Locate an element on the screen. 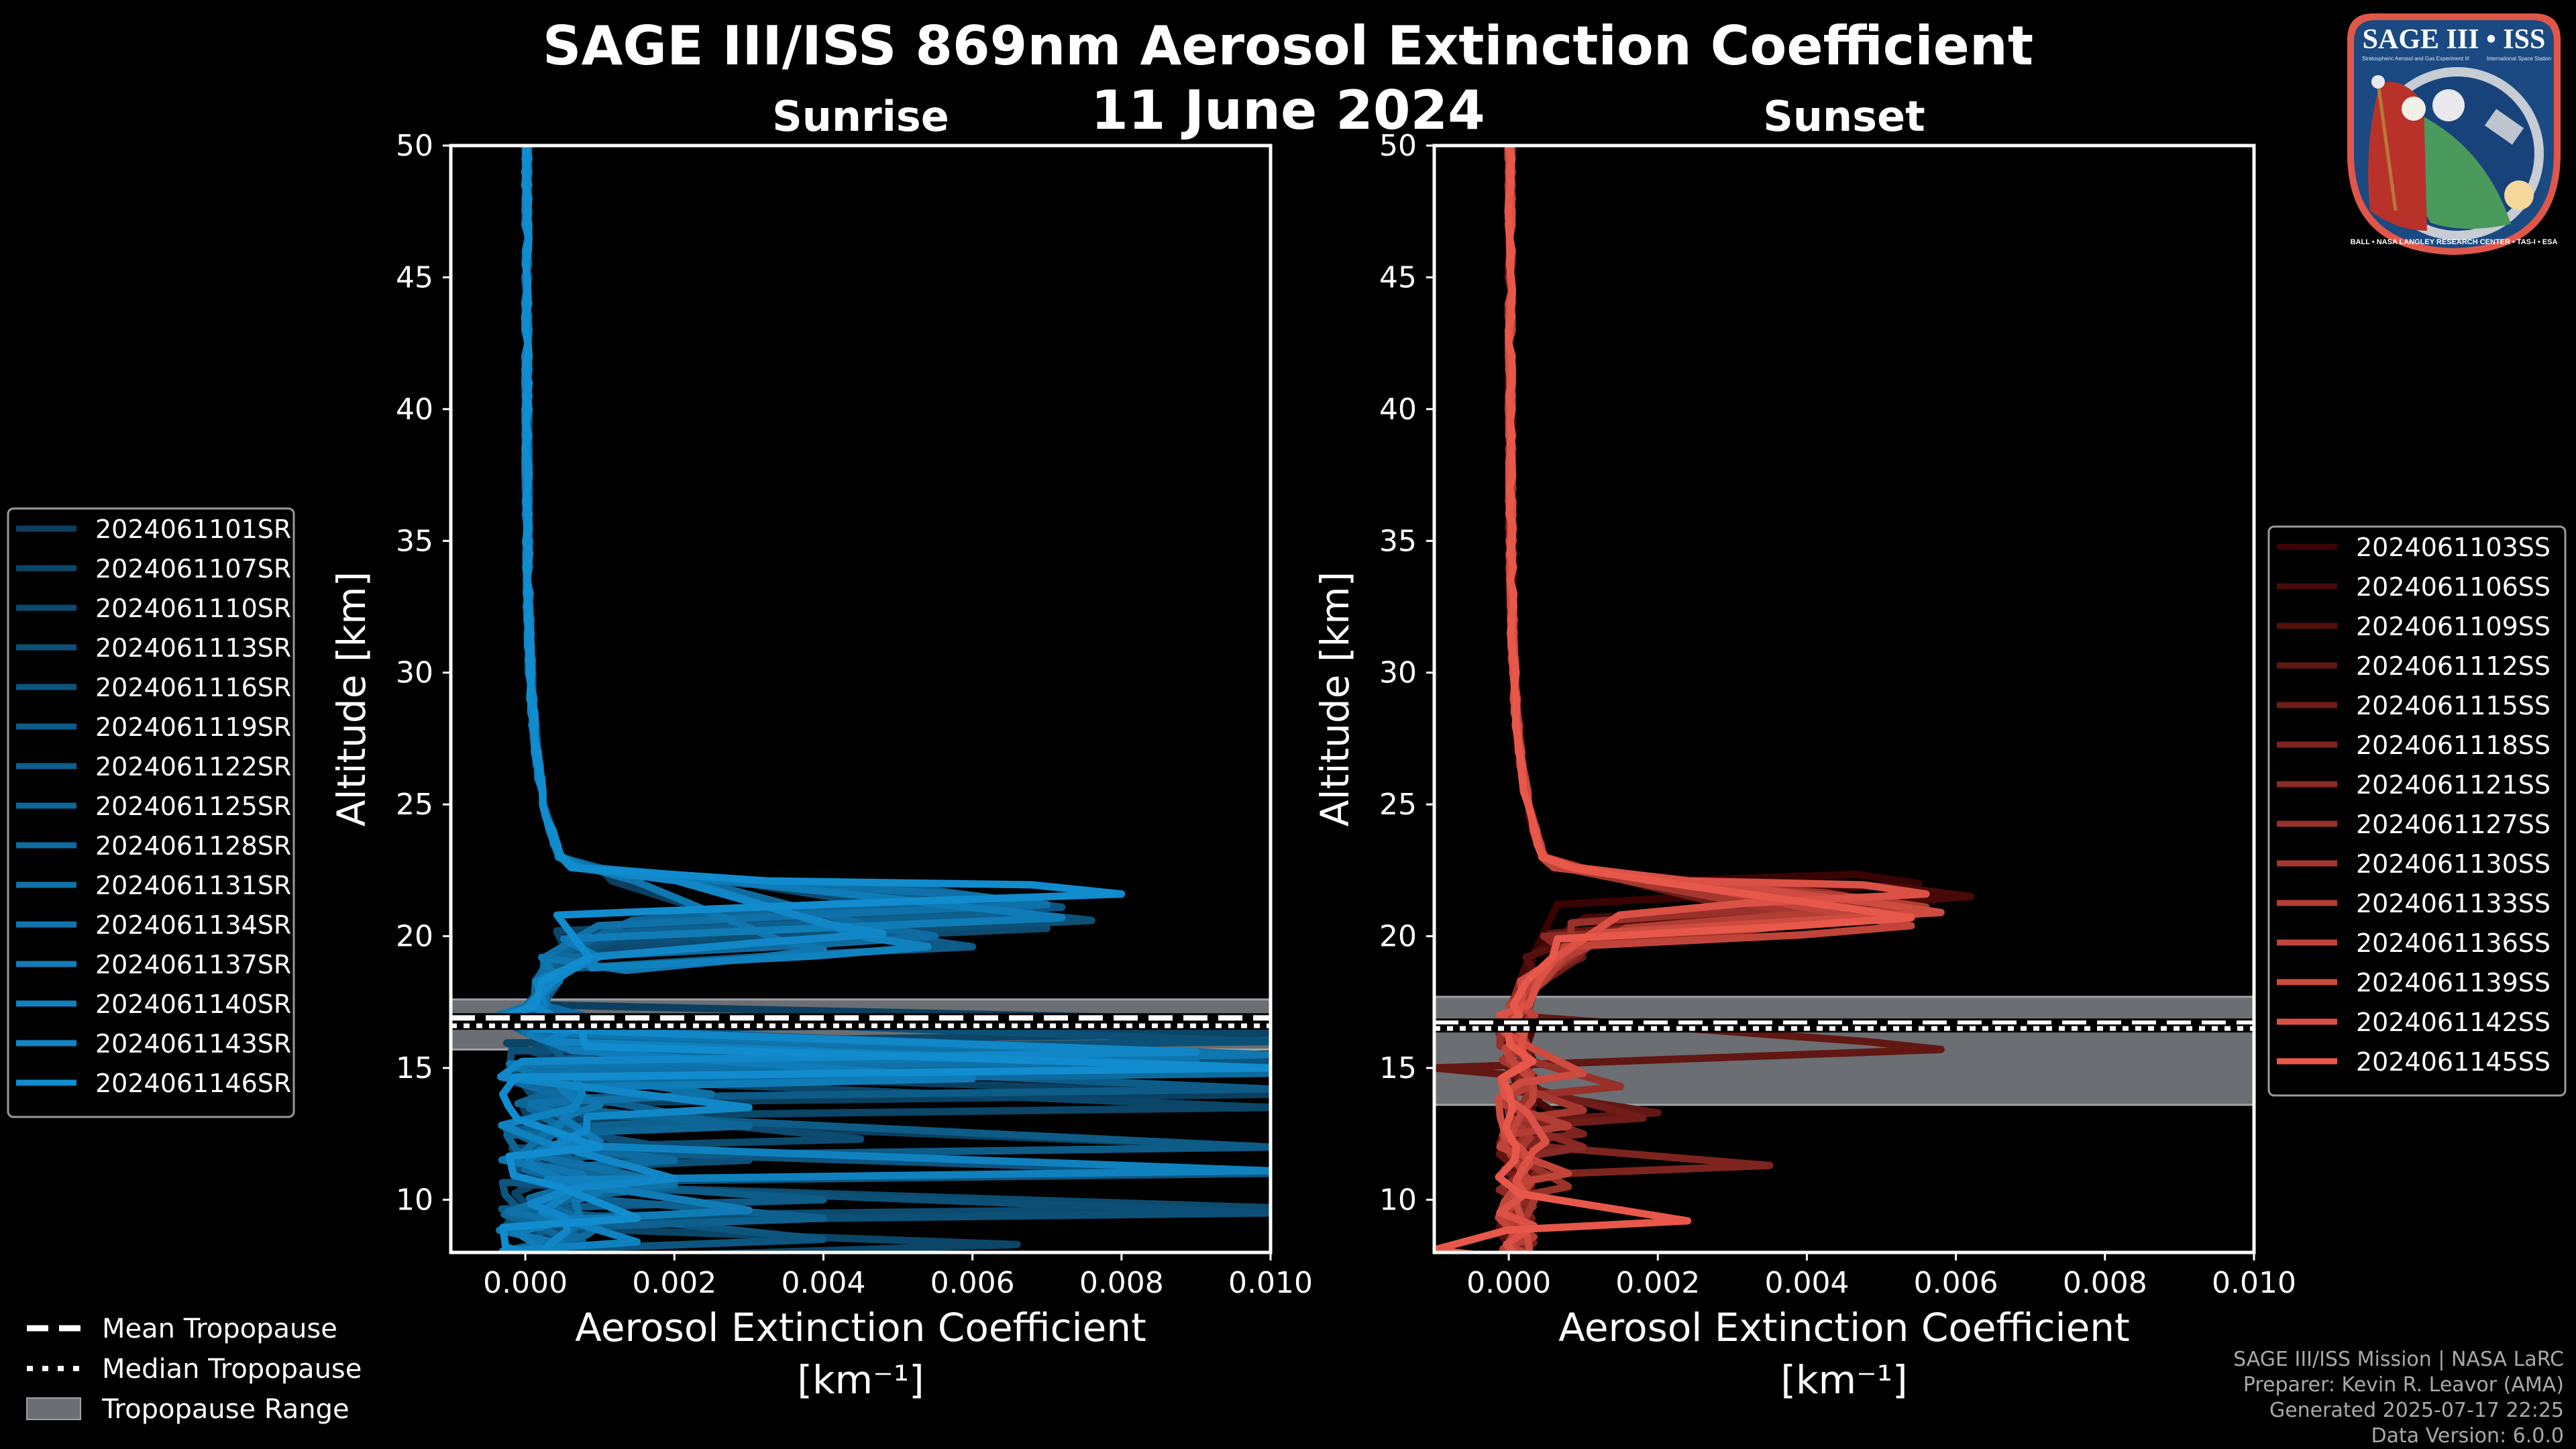 This screenshot has height=1449, width=2576. footer-mission: SAGE III/ISS Mission | NASA LaRC is located at coordinates (2398, 1359).